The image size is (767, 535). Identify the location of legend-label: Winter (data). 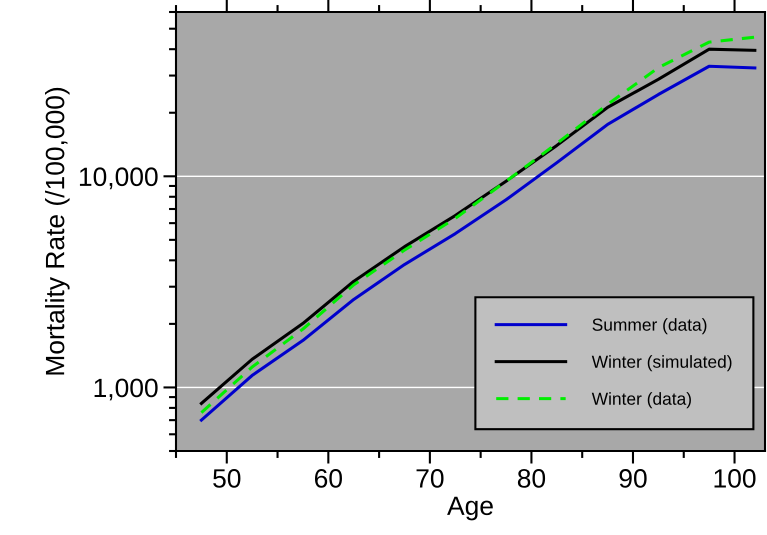
(641, 400).